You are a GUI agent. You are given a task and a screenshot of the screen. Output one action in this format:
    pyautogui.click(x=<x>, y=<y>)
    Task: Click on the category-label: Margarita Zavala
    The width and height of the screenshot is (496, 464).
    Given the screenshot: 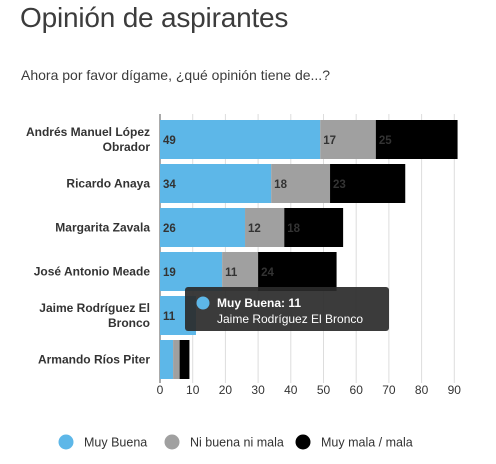 What is the action you would take?
    pyautogui.click(x=102, y=228)
    